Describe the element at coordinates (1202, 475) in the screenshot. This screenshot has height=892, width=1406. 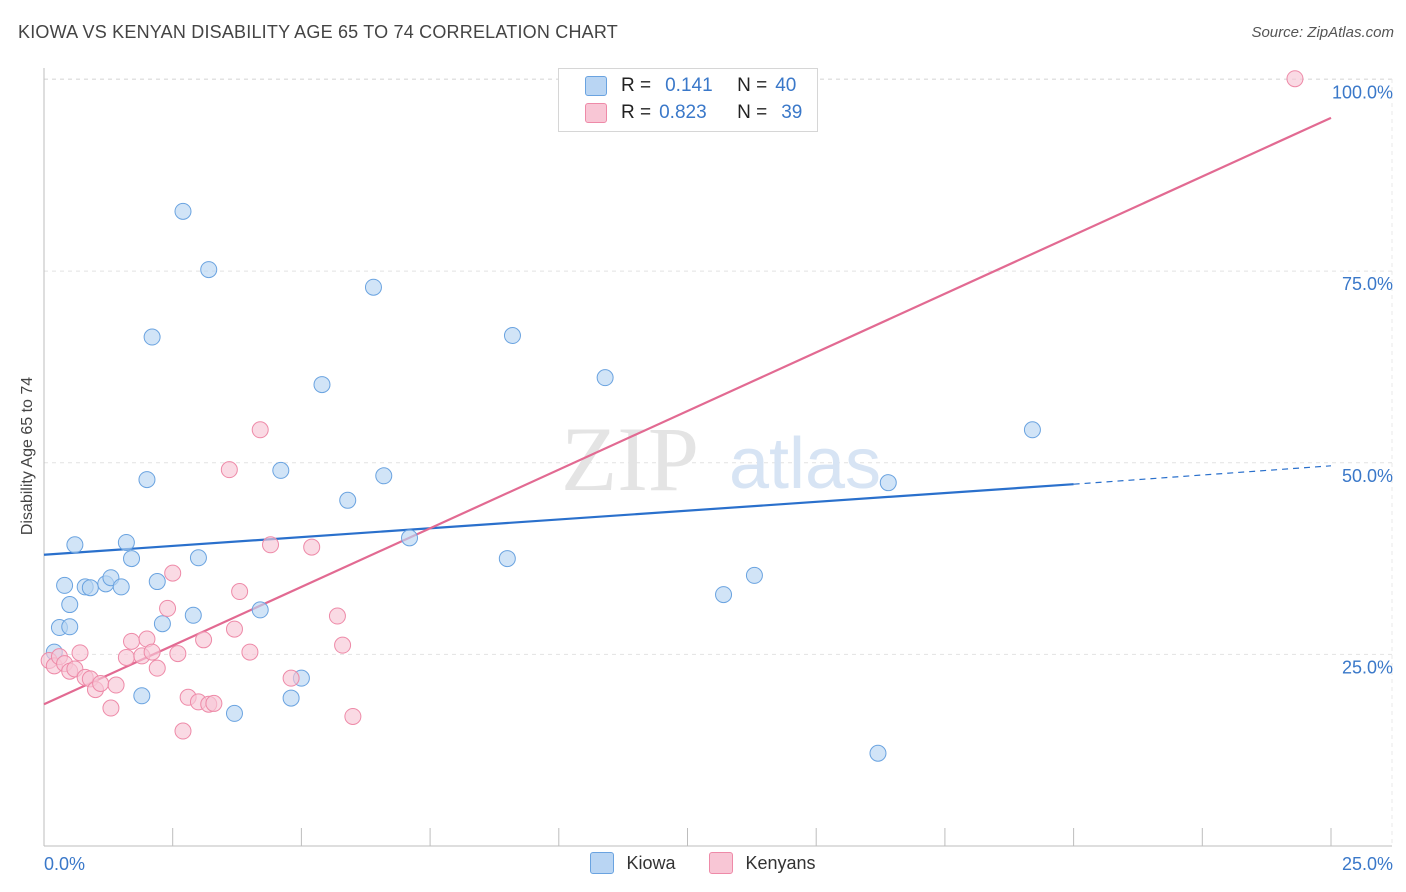
I see `trend-extension-kiowa` at that location.